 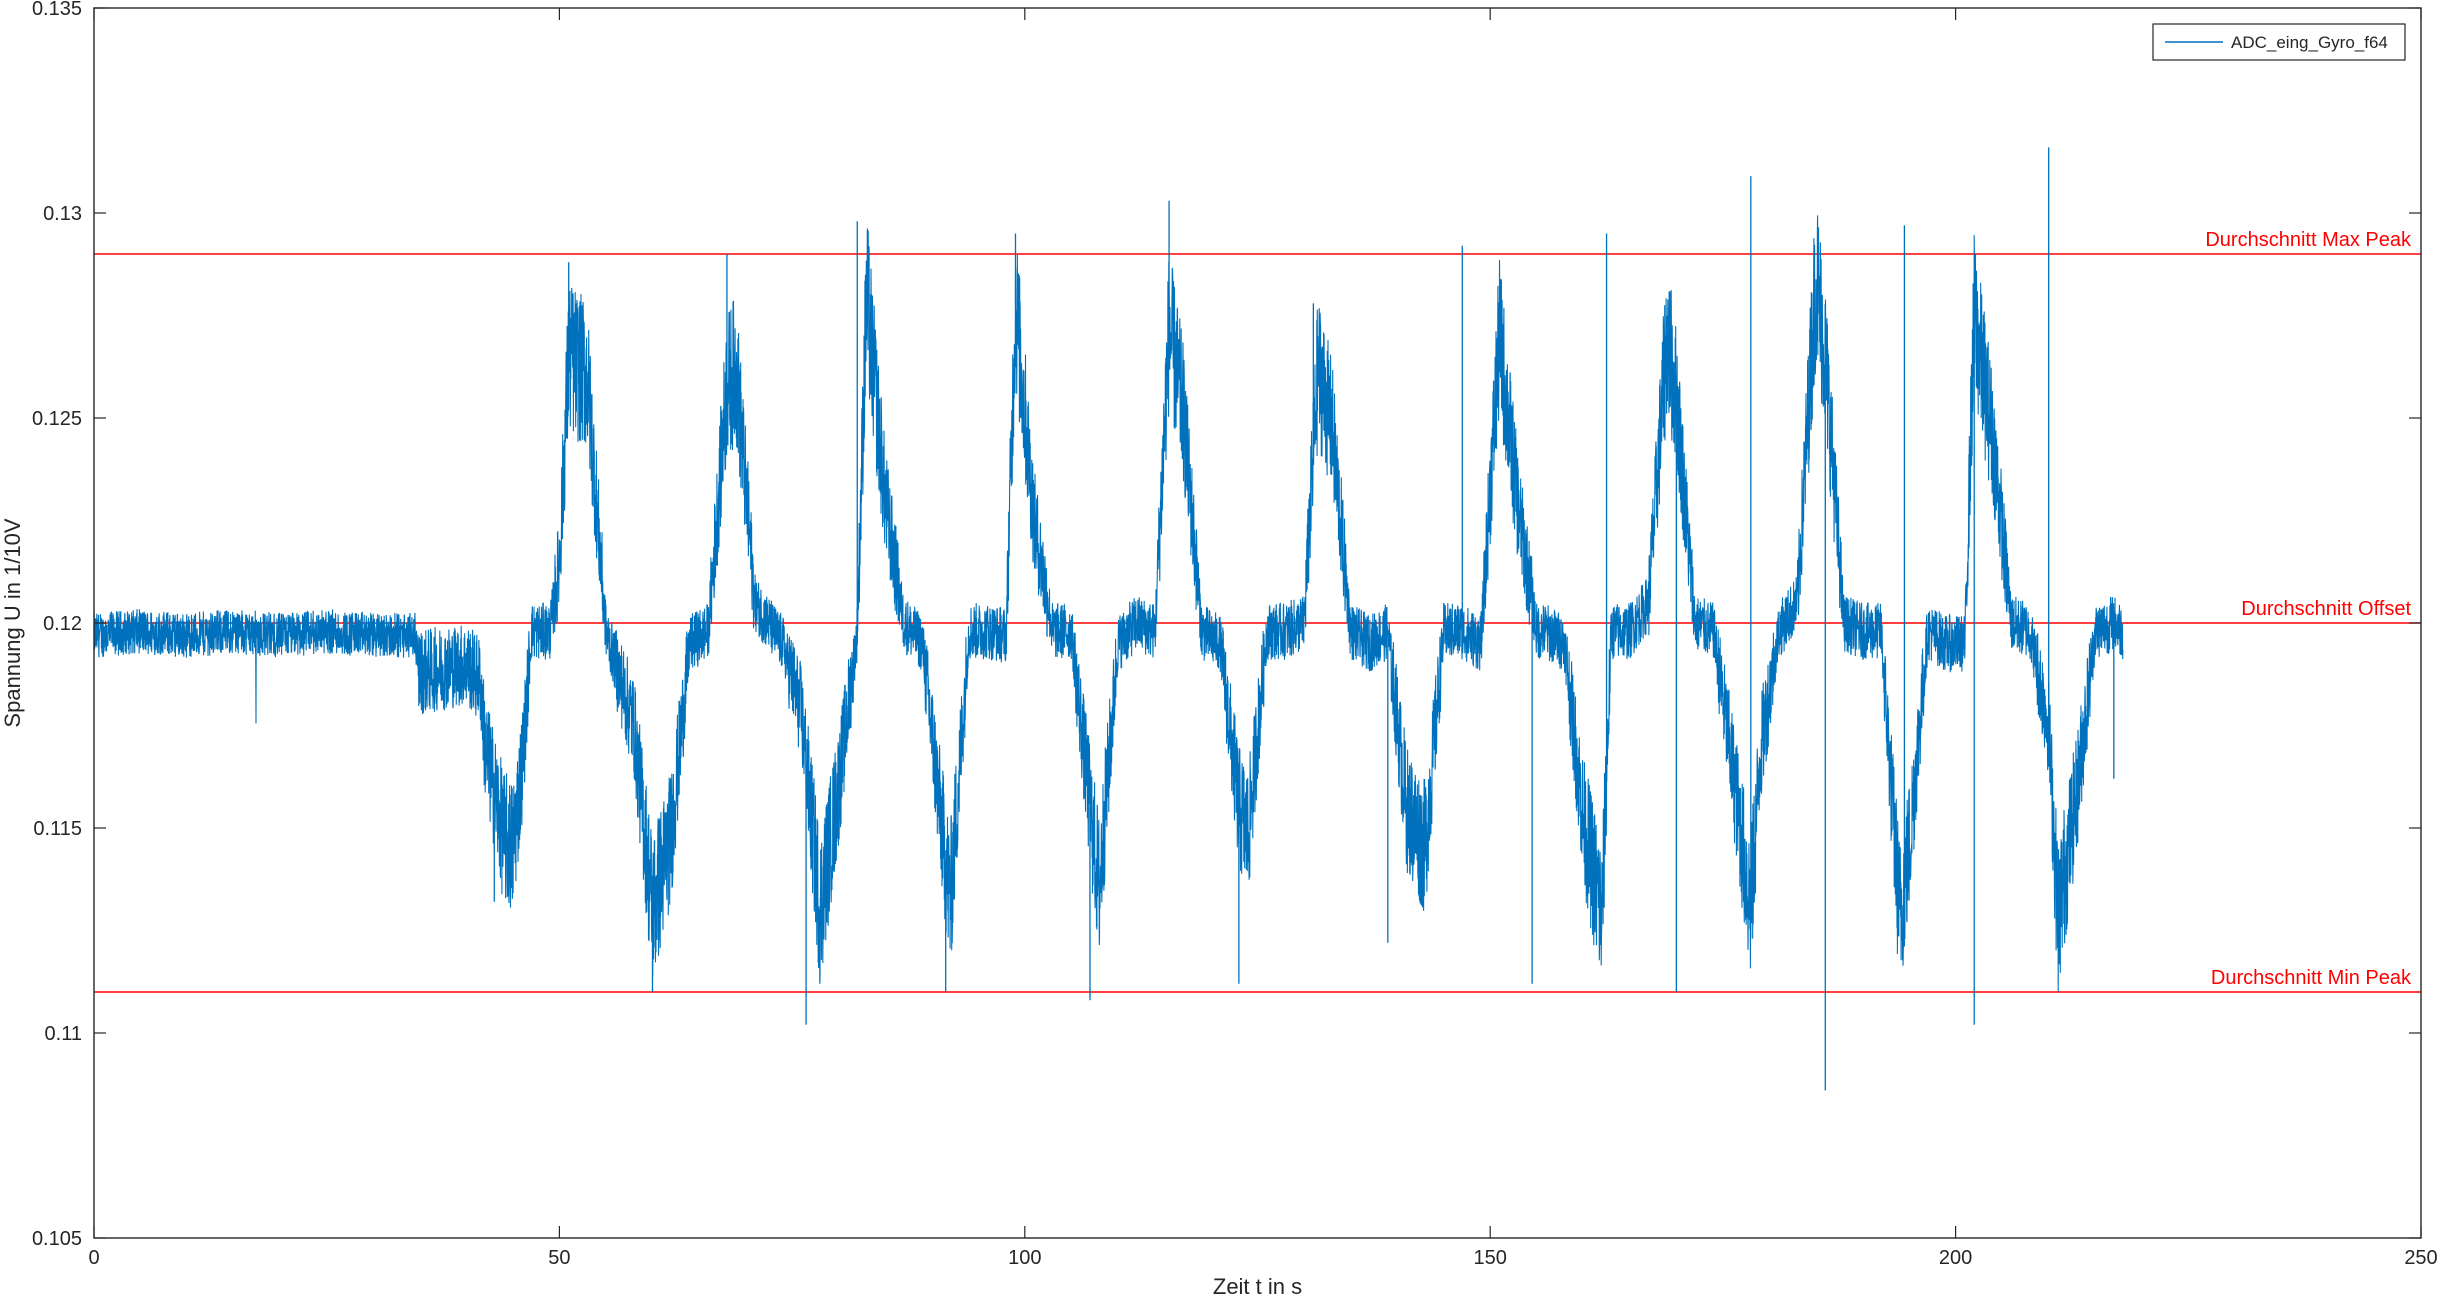 I want to click on legend-entry: ADC_eing_Gyro_f64, so click(x=2309, y=42).